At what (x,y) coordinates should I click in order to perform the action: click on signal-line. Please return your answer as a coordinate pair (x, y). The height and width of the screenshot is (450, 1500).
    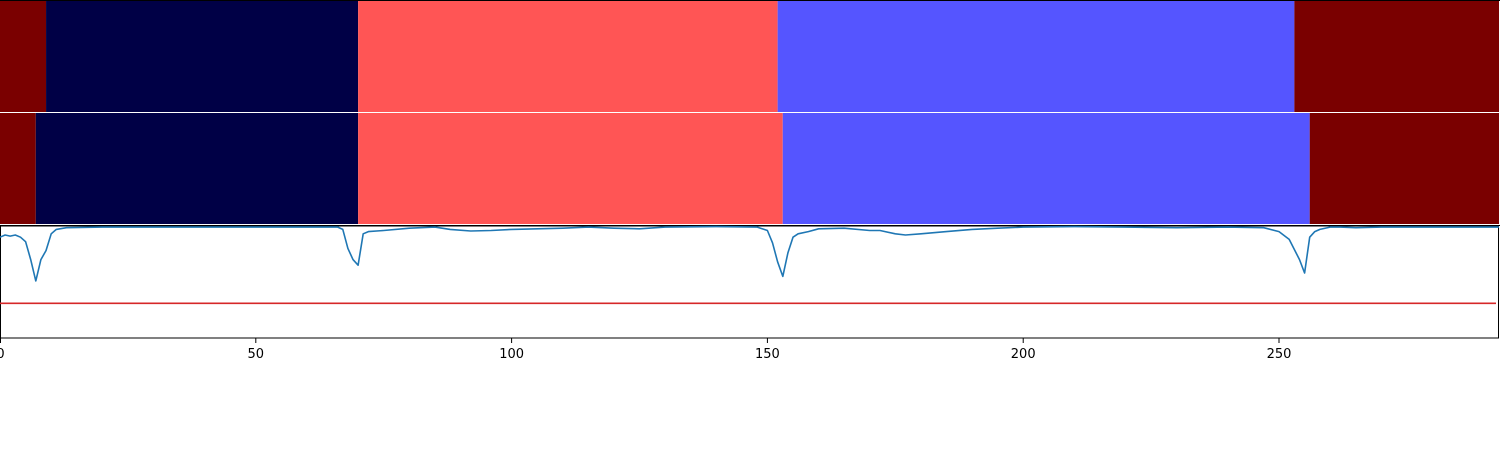
    Looking at the image, I should click on (749, 253).